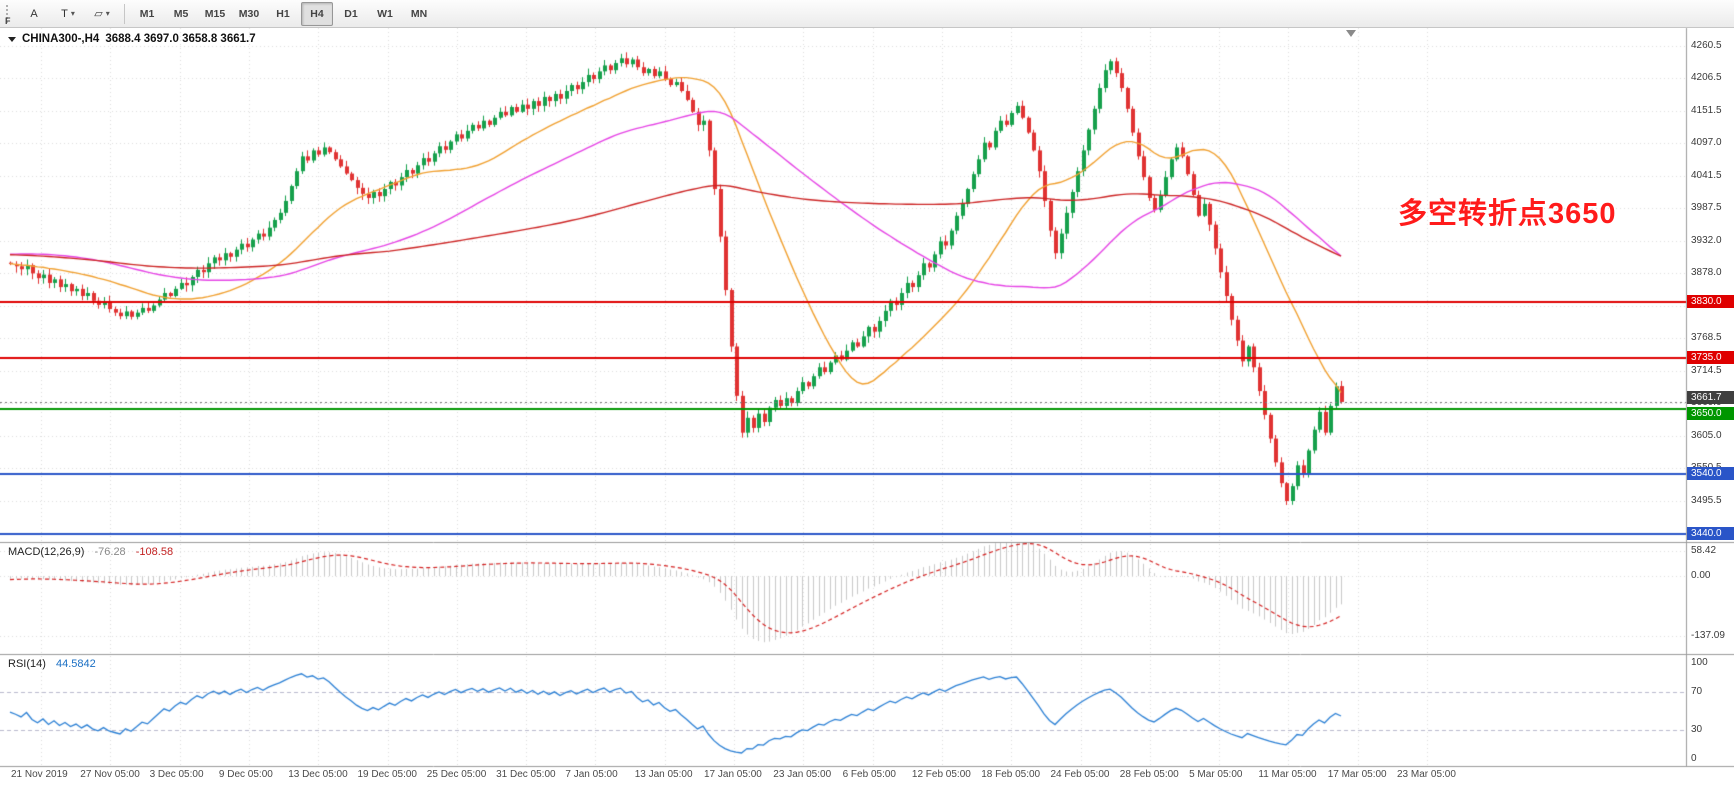 This screenshot has width=1734, height=791. Describe the element at coordinates (1710, 358) in the screenshot. I see `price-line-badge: 3735.0` at that location.